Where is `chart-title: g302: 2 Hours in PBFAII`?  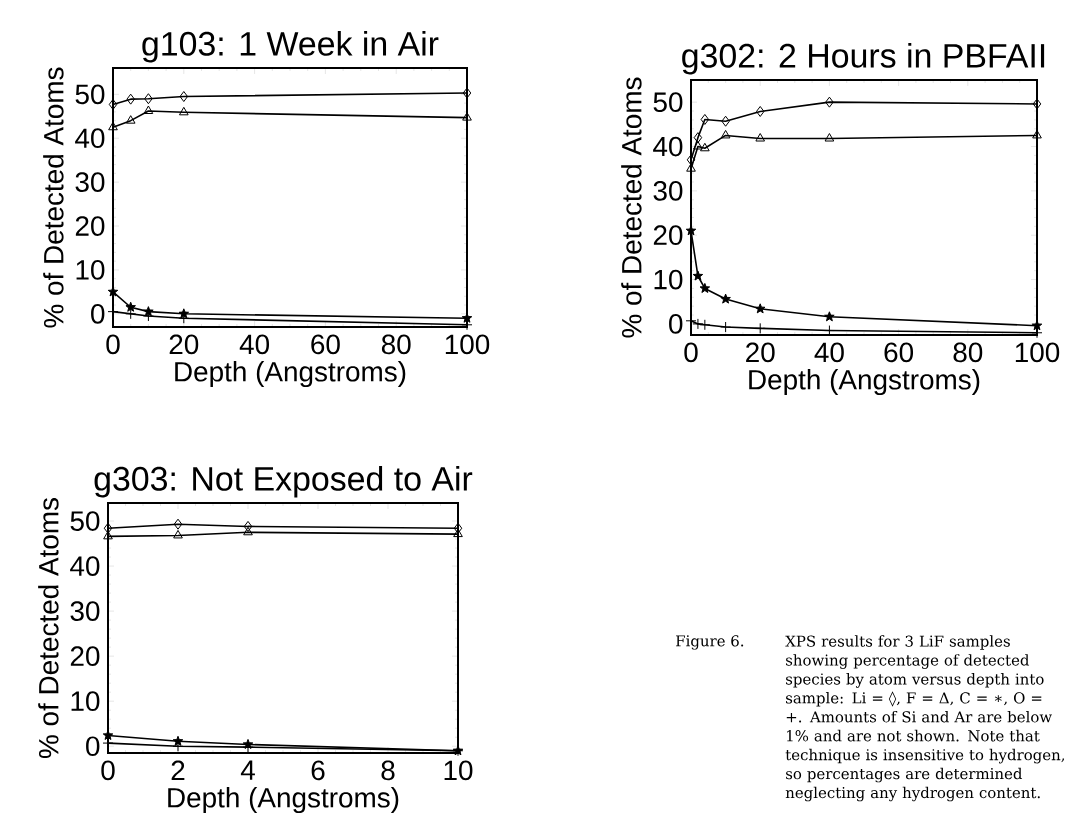
chart-title: g302: 2 Hours in PBFAII is located at coordinates (863, 58).